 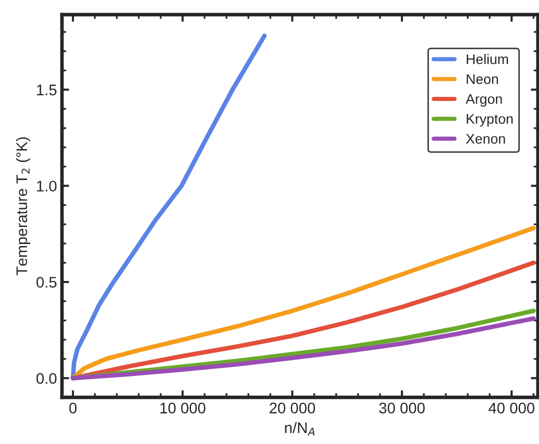 I want to click on legend-label: Helium, so click(x=487, y=59).